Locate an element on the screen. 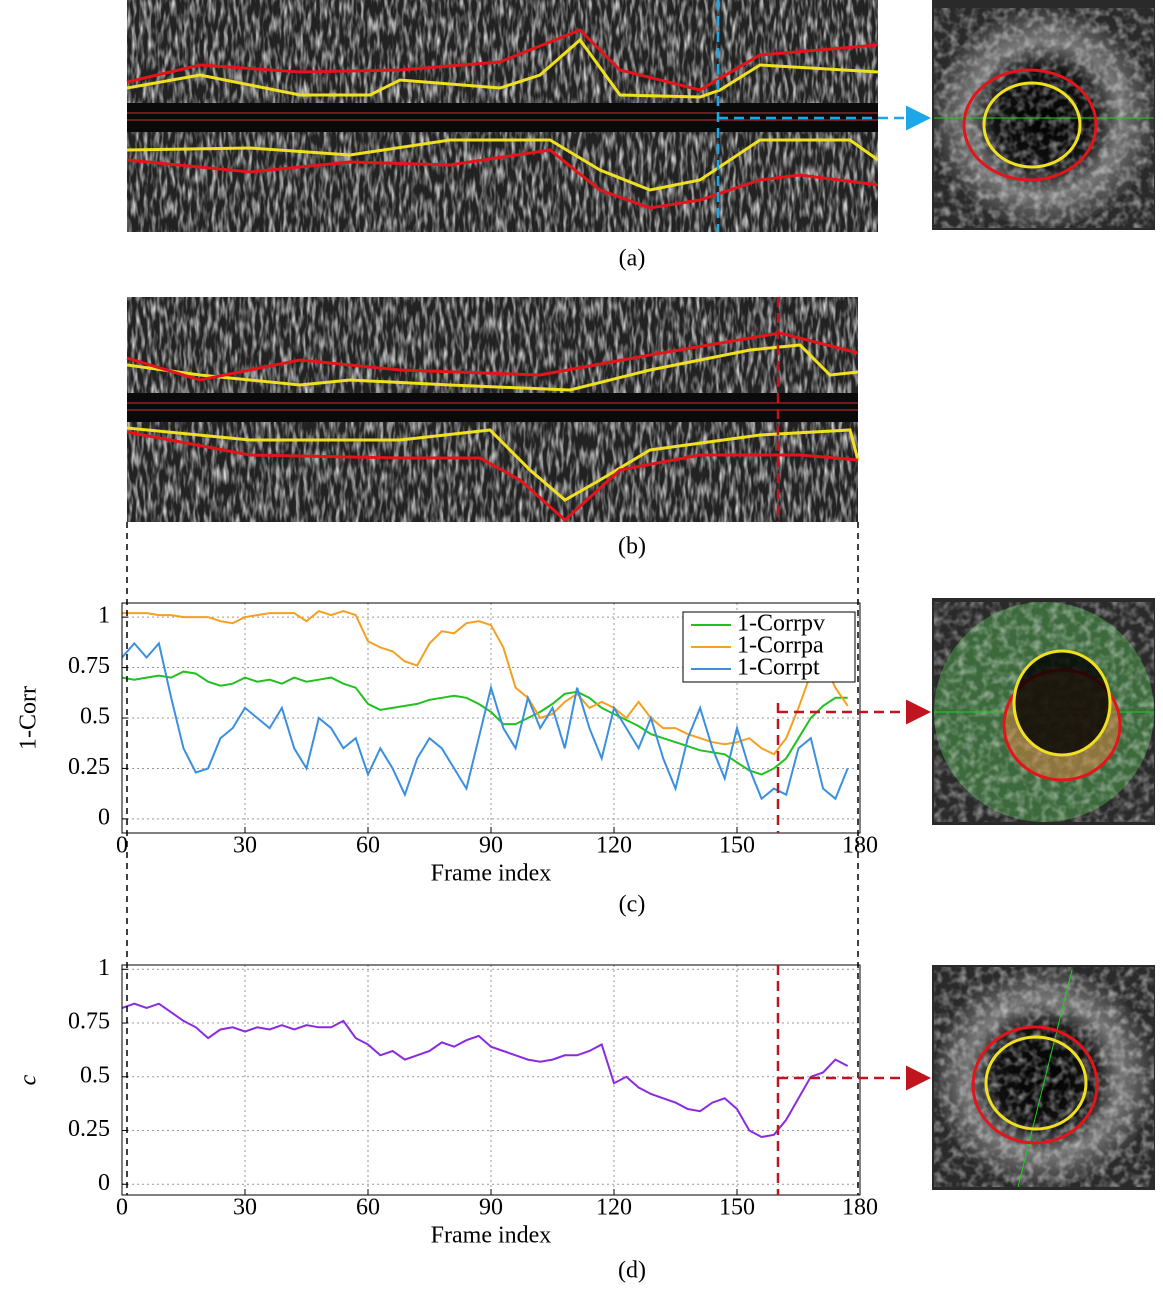 This screenshot has width=1163, height=1292. y-axis-label: c is located at coordinates (29, 1079).